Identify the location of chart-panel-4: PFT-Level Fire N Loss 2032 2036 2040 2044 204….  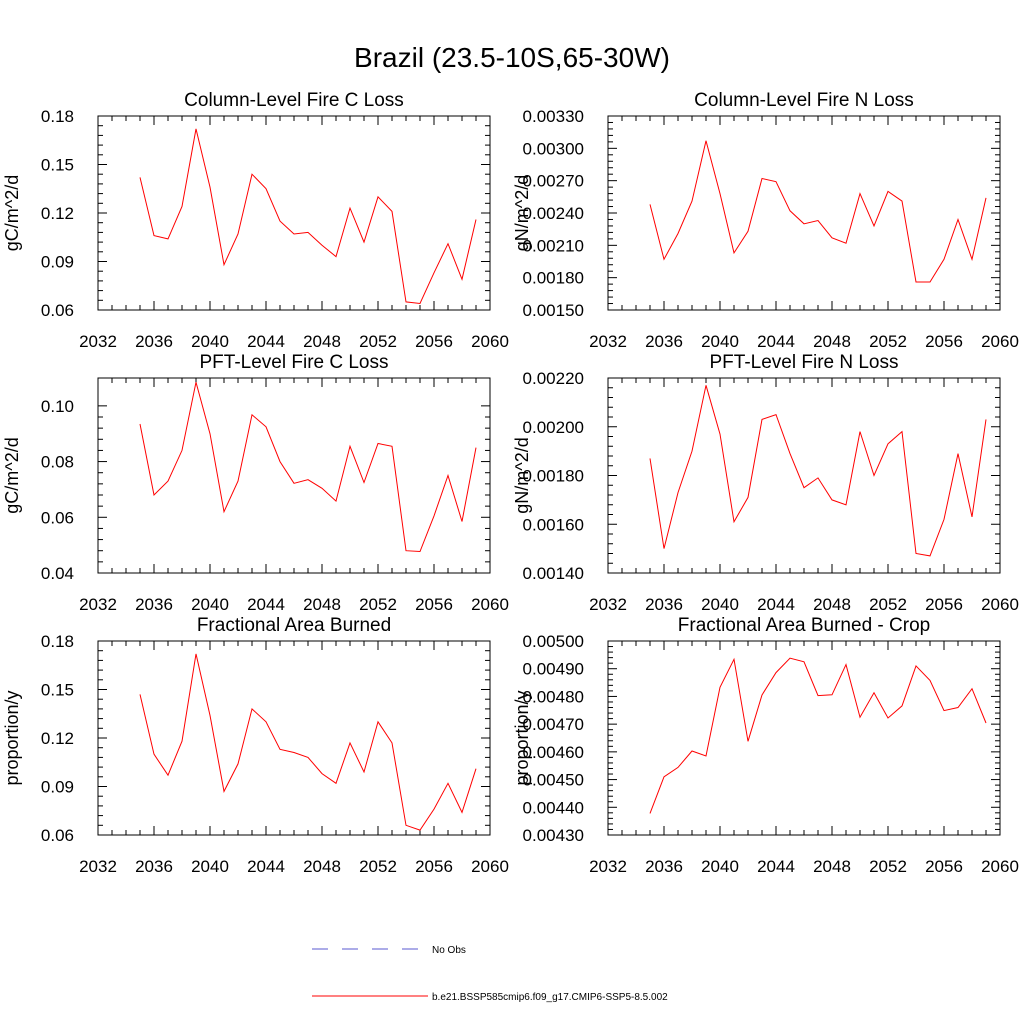
(765, 483).